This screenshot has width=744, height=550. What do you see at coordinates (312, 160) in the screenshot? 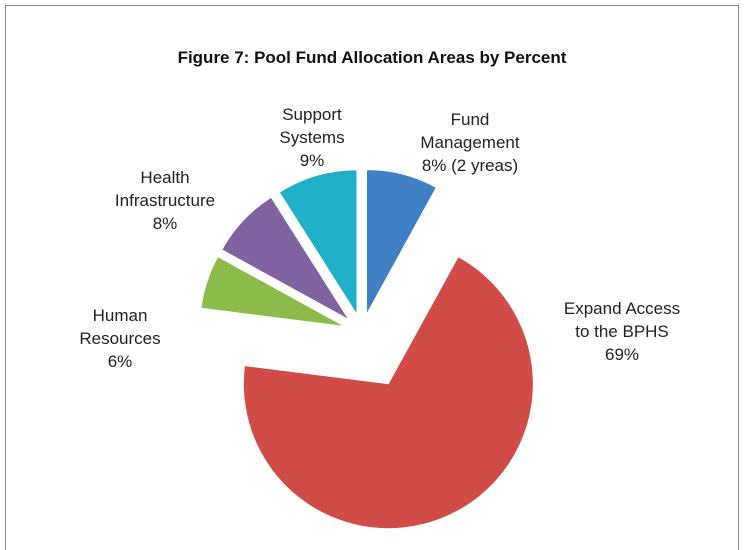
I see `slice-value-label: 9%` at bounding box center [312, 160].